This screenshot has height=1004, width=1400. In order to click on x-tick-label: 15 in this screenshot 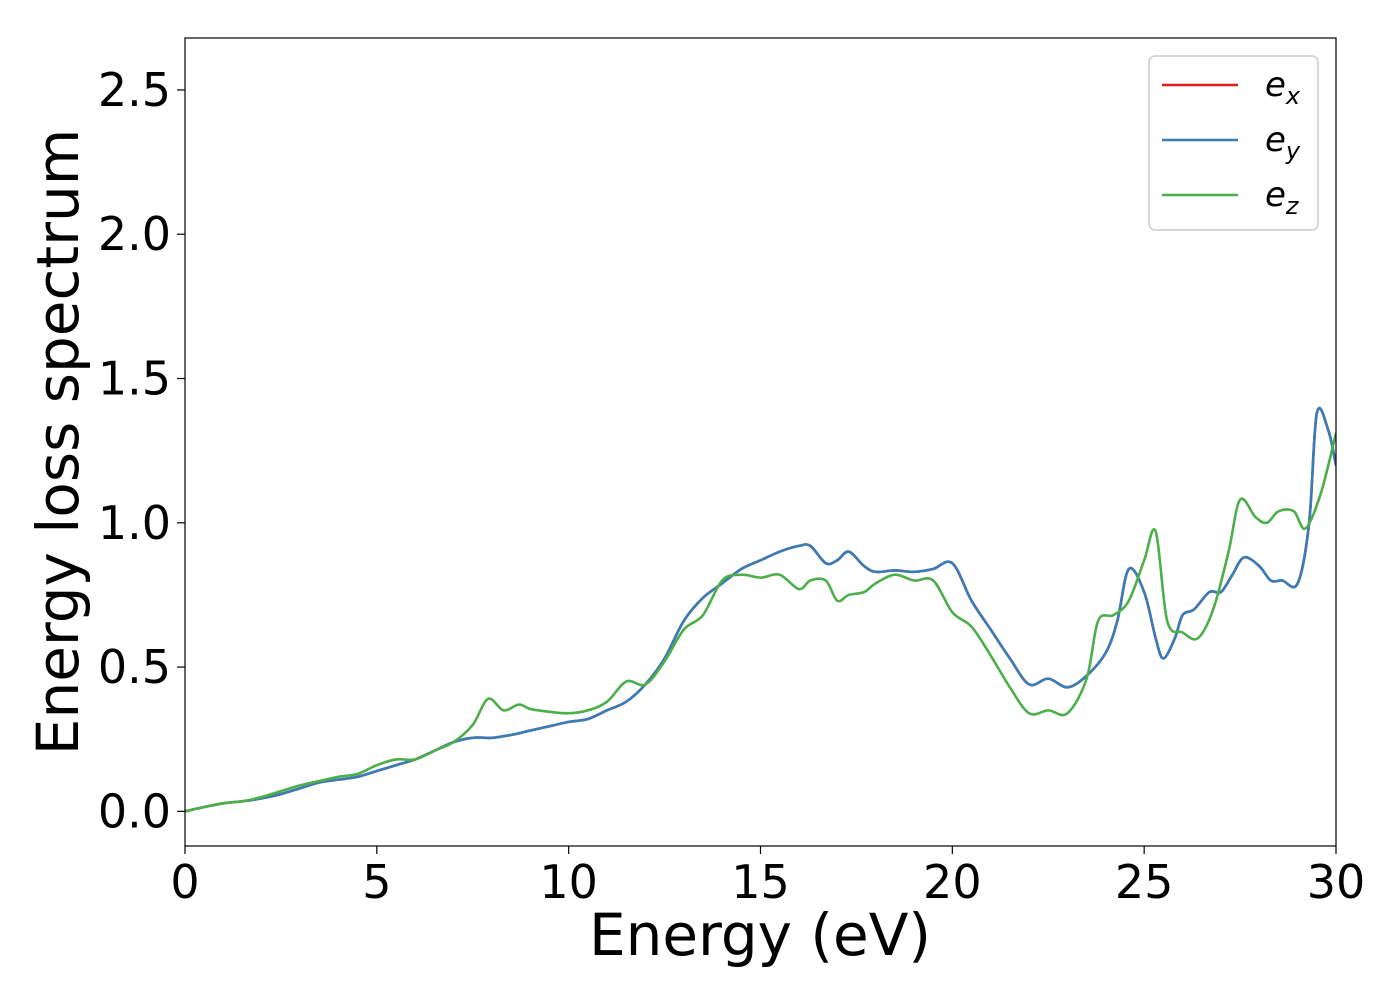, I will do `click(760, 882)`.